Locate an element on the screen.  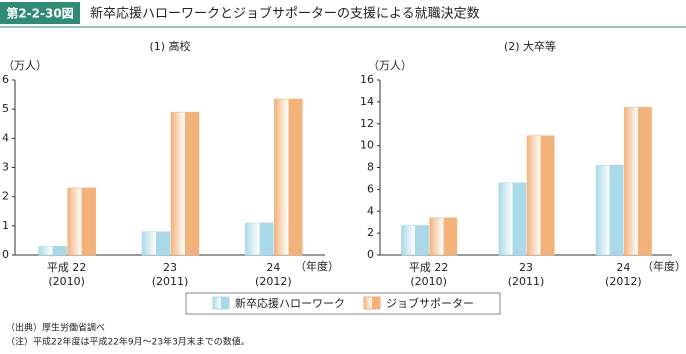
badge: 第2-2-30図 is located at coordinates (39, 13).